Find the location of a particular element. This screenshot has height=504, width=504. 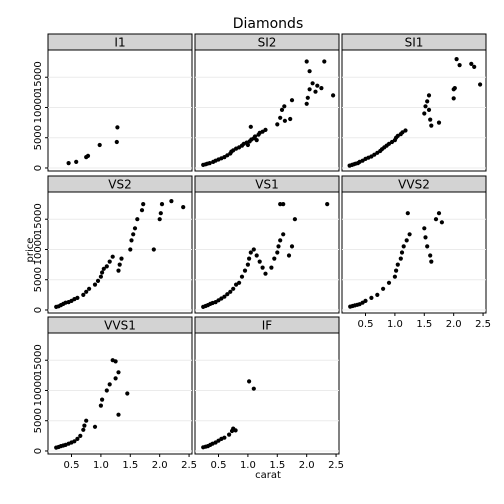

facet-panel-SI1: SI1 is located at coordinates (414, 102).